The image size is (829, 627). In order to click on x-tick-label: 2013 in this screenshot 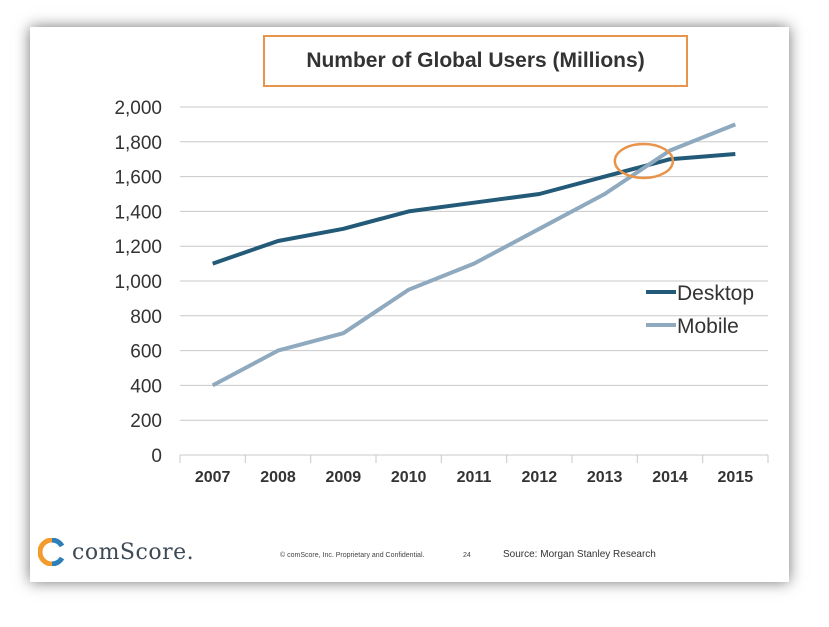, I will do `click(605, 477)`.